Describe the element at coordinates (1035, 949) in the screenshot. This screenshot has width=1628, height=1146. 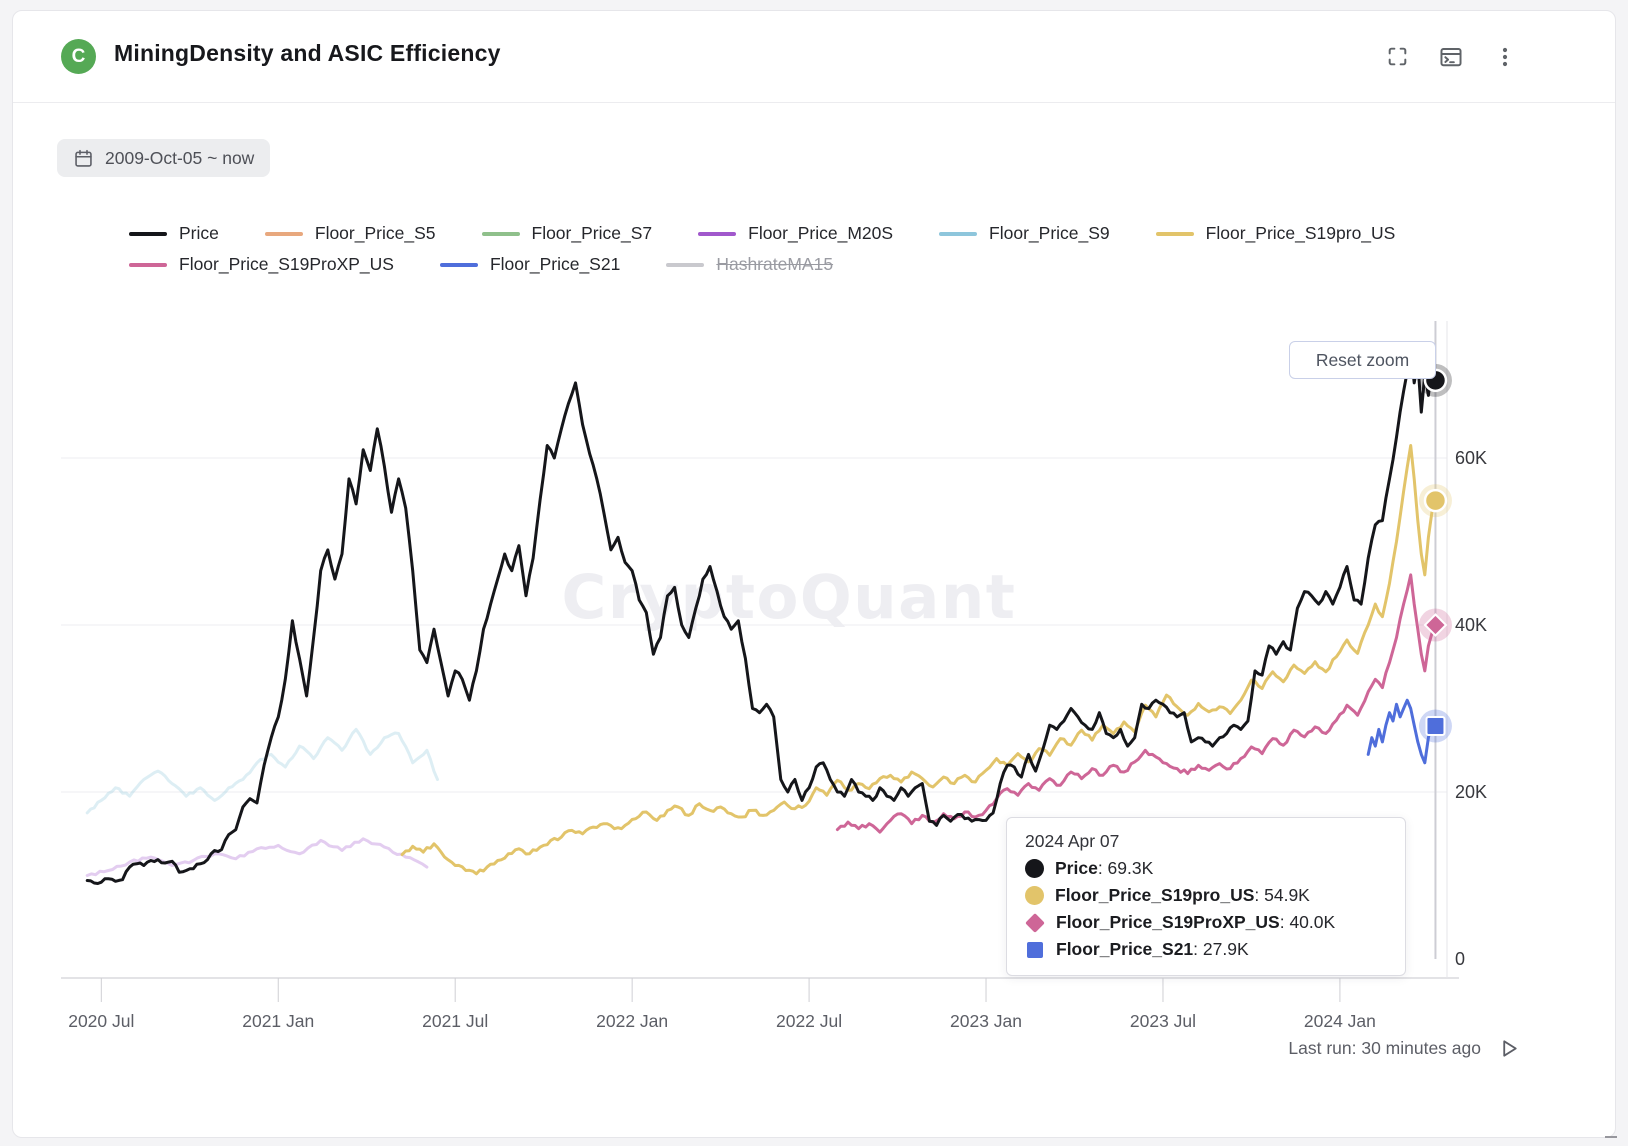
I see `tooltip-marker-square` at that location.